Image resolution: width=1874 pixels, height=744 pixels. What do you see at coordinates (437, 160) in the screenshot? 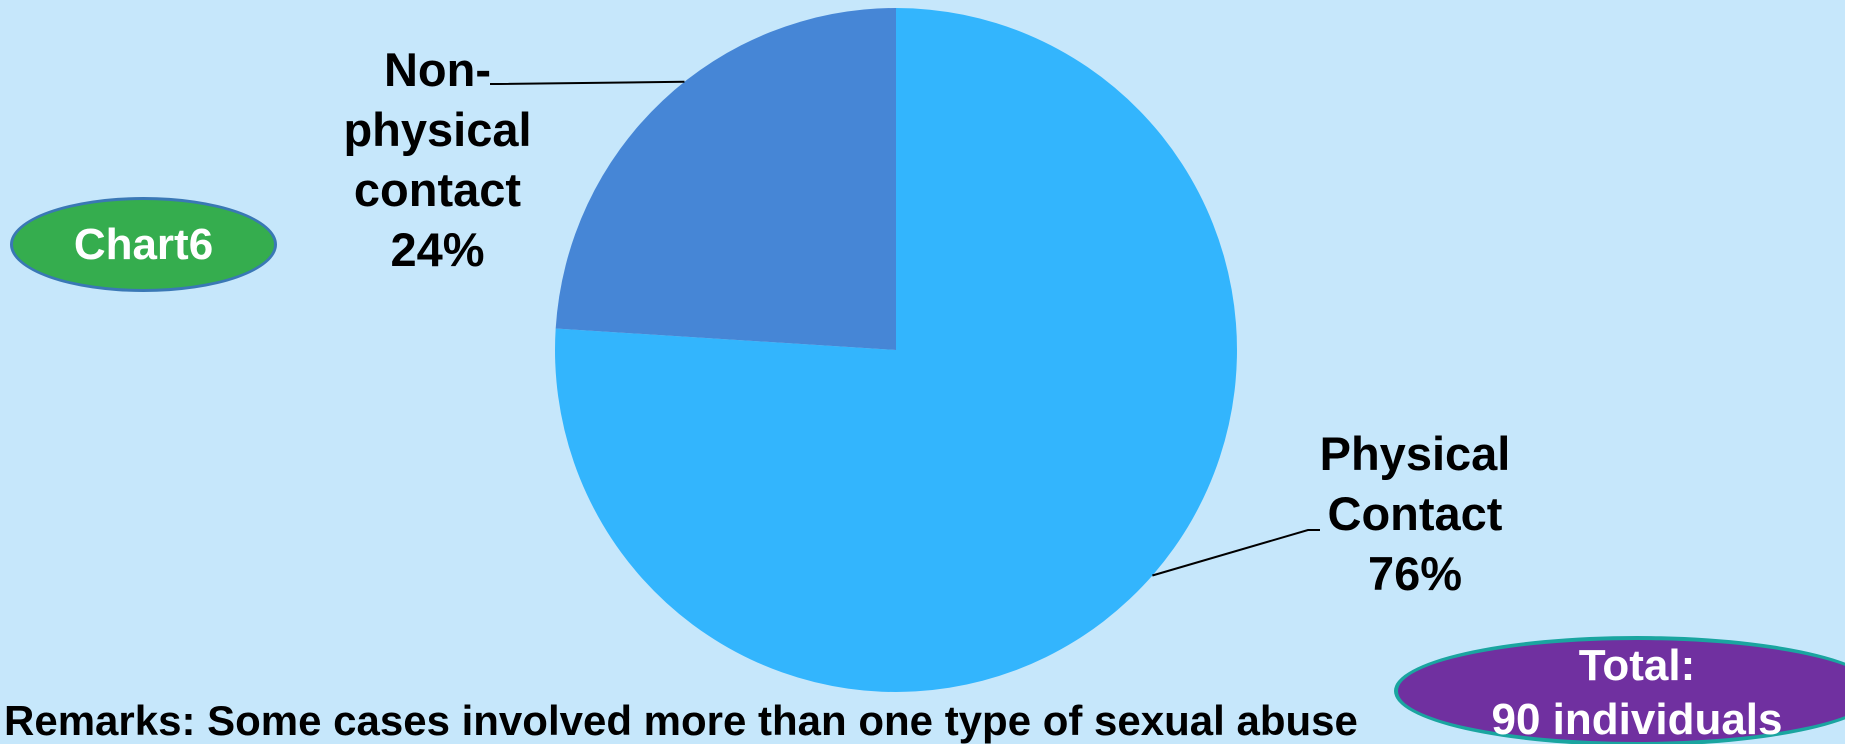
I see `slice-label-nonphysical: Non- physical contact 24%` at bounding box center [437, 160].